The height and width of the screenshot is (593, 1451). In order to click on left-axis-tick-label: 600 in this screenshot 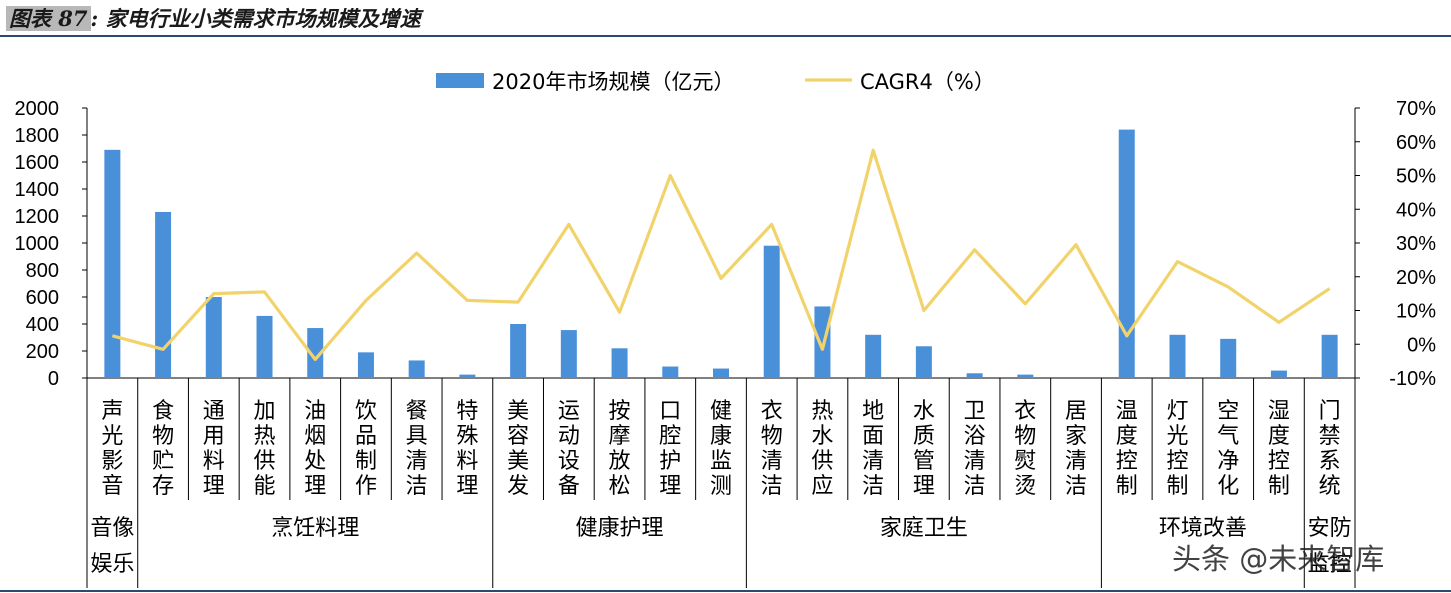, I will do `click(42, 298)`.